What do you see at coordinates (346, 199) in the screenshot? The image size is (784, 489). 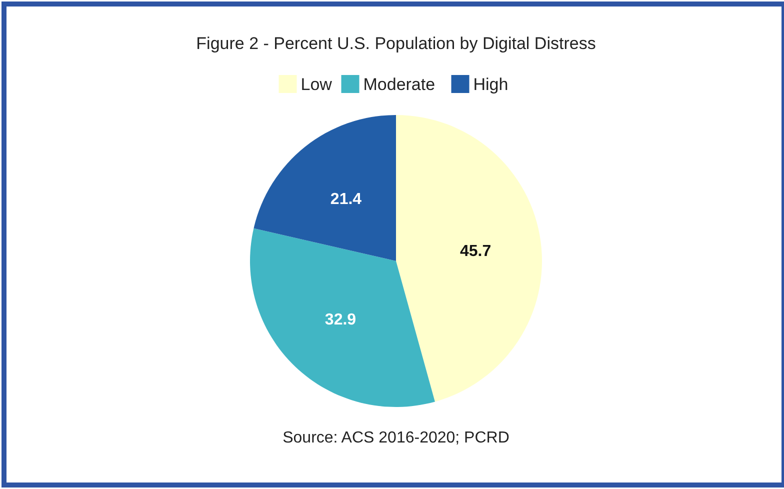 I see `data-label: 21.4` at bounding box center [346, 199].